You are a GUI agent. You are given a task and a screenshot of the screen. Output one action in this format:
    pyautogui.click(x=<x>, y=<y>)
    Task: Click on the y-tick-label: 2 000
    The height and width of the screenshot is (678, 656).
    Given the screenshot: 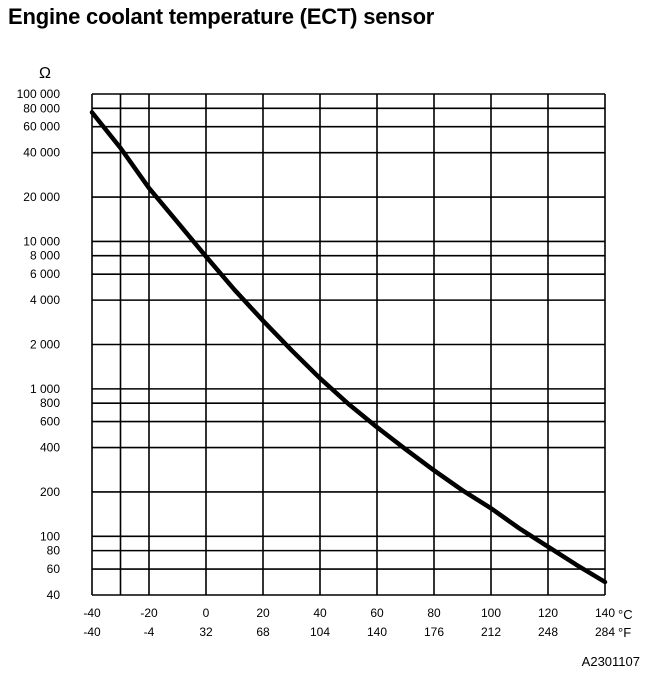 What is the action you would take?
    pyautogui.click(x=45, y=345)
    